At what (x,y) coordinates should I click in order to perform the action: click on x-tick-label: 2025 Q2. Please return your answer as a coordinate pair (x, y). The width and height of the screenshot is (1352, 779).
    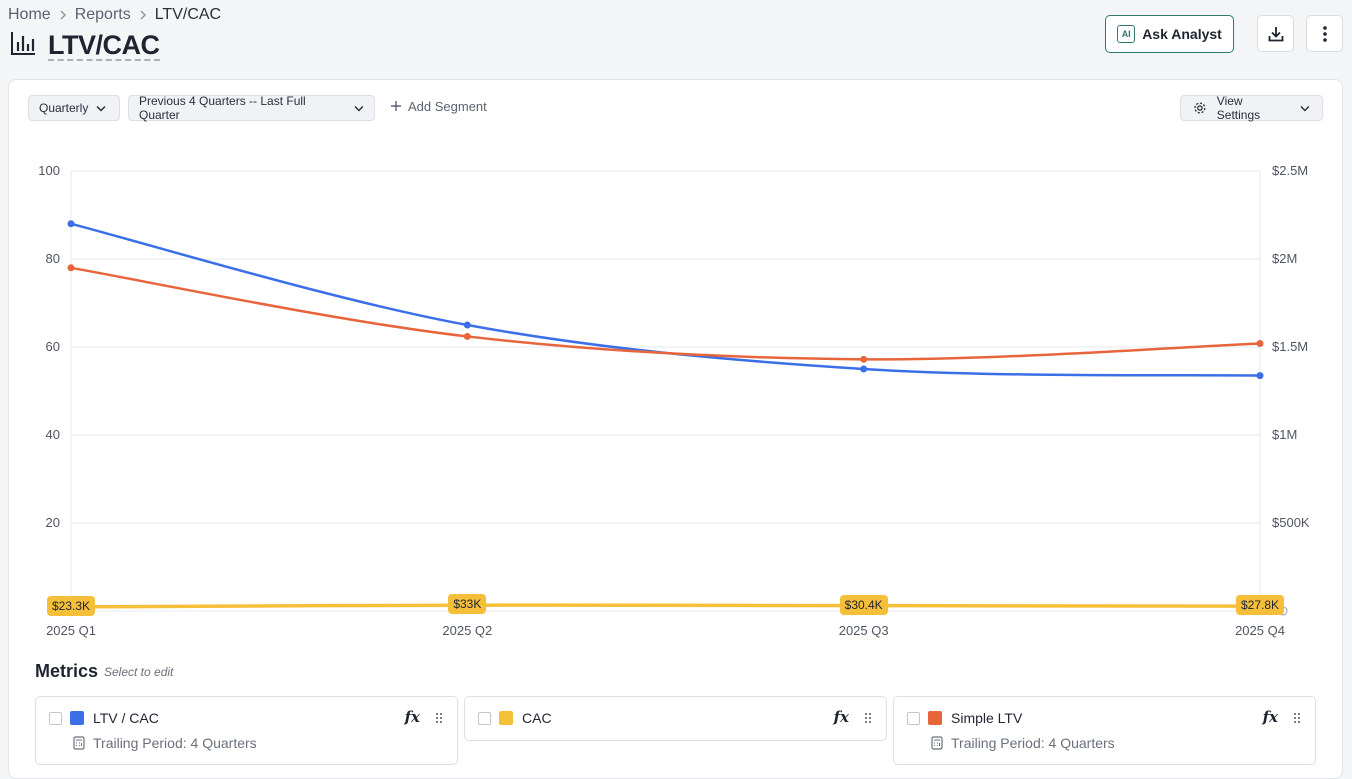
    Looking at the image, I should click on (467, 630).